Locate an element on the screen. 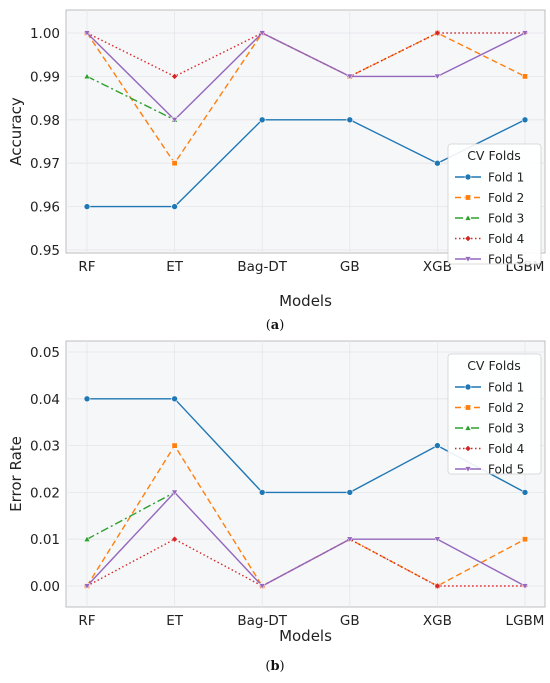  caption-letter: b is located at coordinates (274, 666).